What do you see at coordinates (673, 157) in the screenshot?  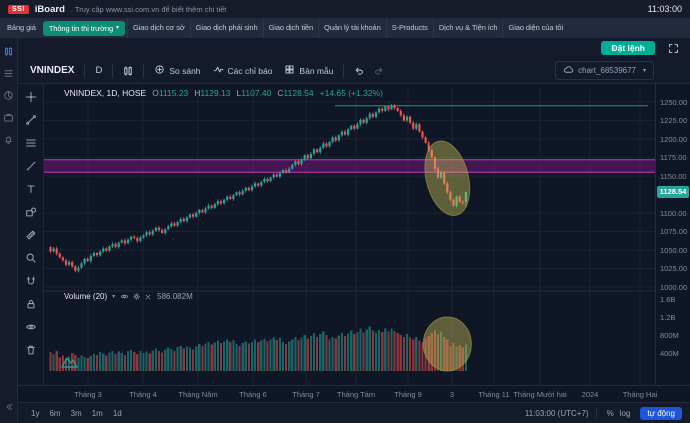 I see `price-tick: 1175.00` at bounding box center [673, 157].